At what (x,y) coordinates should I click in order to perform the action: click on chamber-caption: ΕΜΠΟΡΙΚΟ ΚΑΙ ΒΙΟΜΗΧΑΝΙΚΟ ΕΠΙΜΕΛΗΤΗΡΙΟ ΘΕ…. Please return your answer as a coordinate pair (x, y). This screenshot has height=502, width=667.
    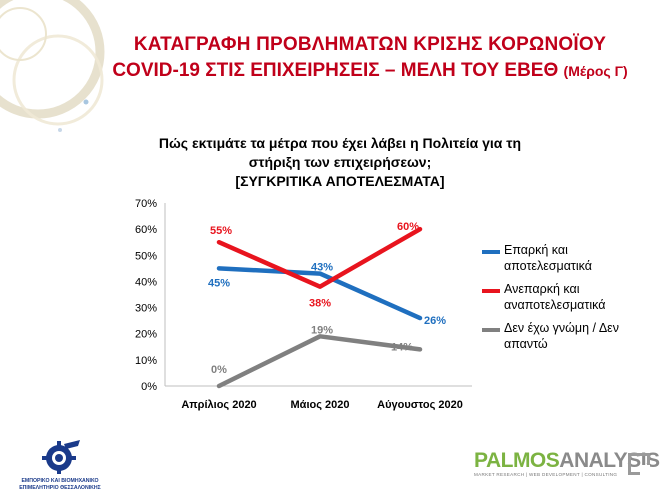
    Looking at the image, I should click on (60, 484).